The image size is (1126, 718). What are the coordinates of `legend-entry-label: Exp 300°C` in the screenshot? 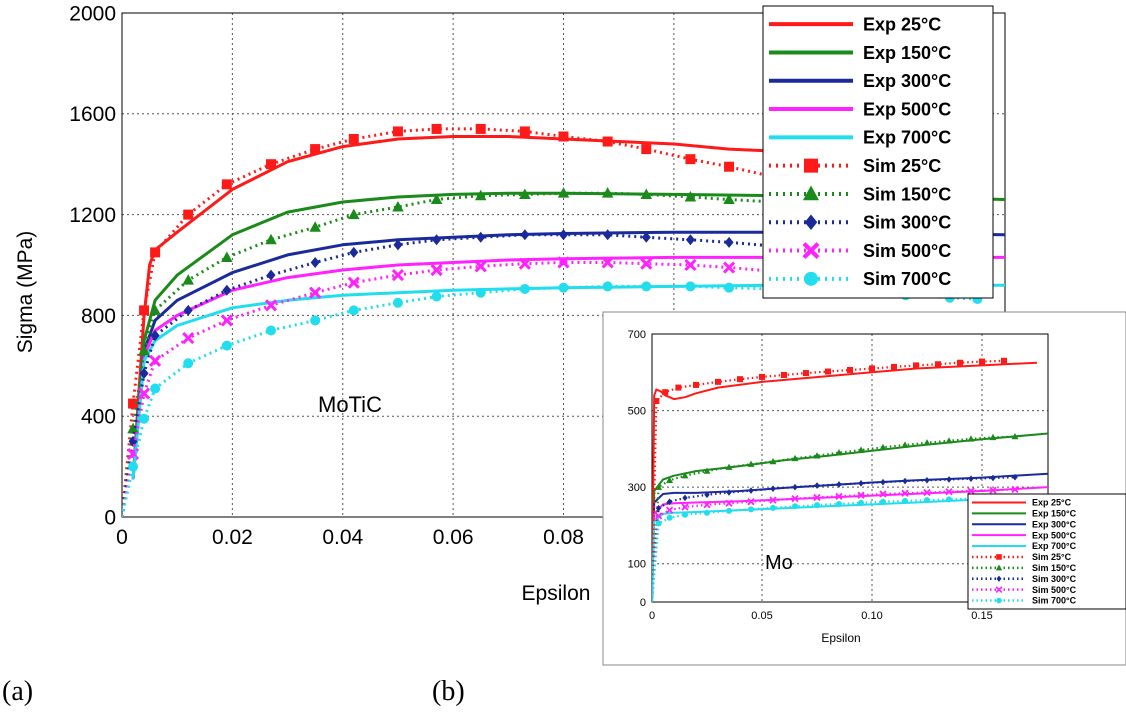 It's located at (1054, 524).